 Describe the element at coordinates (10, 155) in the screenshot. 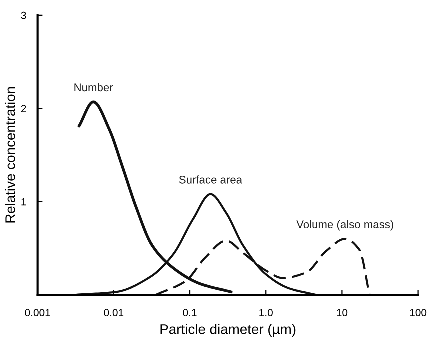

I see `y-axis-title: Relative concentration` at that location.